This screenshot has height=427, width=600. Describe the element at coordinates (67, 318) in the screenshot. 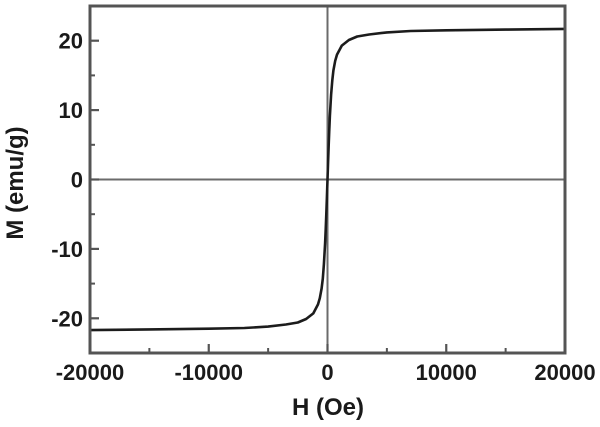

I see `y-tick-label: -20` at that location.